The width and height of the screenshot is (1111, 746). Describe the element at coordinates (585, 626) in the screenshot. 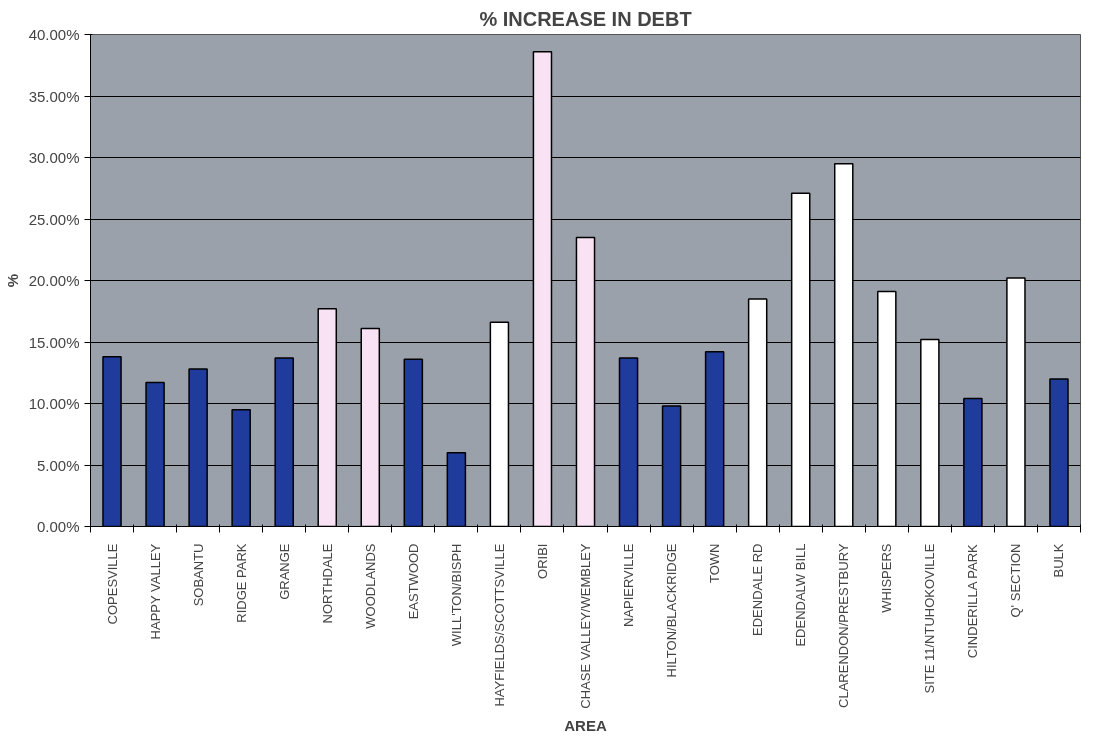

I see `x-tick-label: CHASE VALLEY/WEMBLEY` at that location.